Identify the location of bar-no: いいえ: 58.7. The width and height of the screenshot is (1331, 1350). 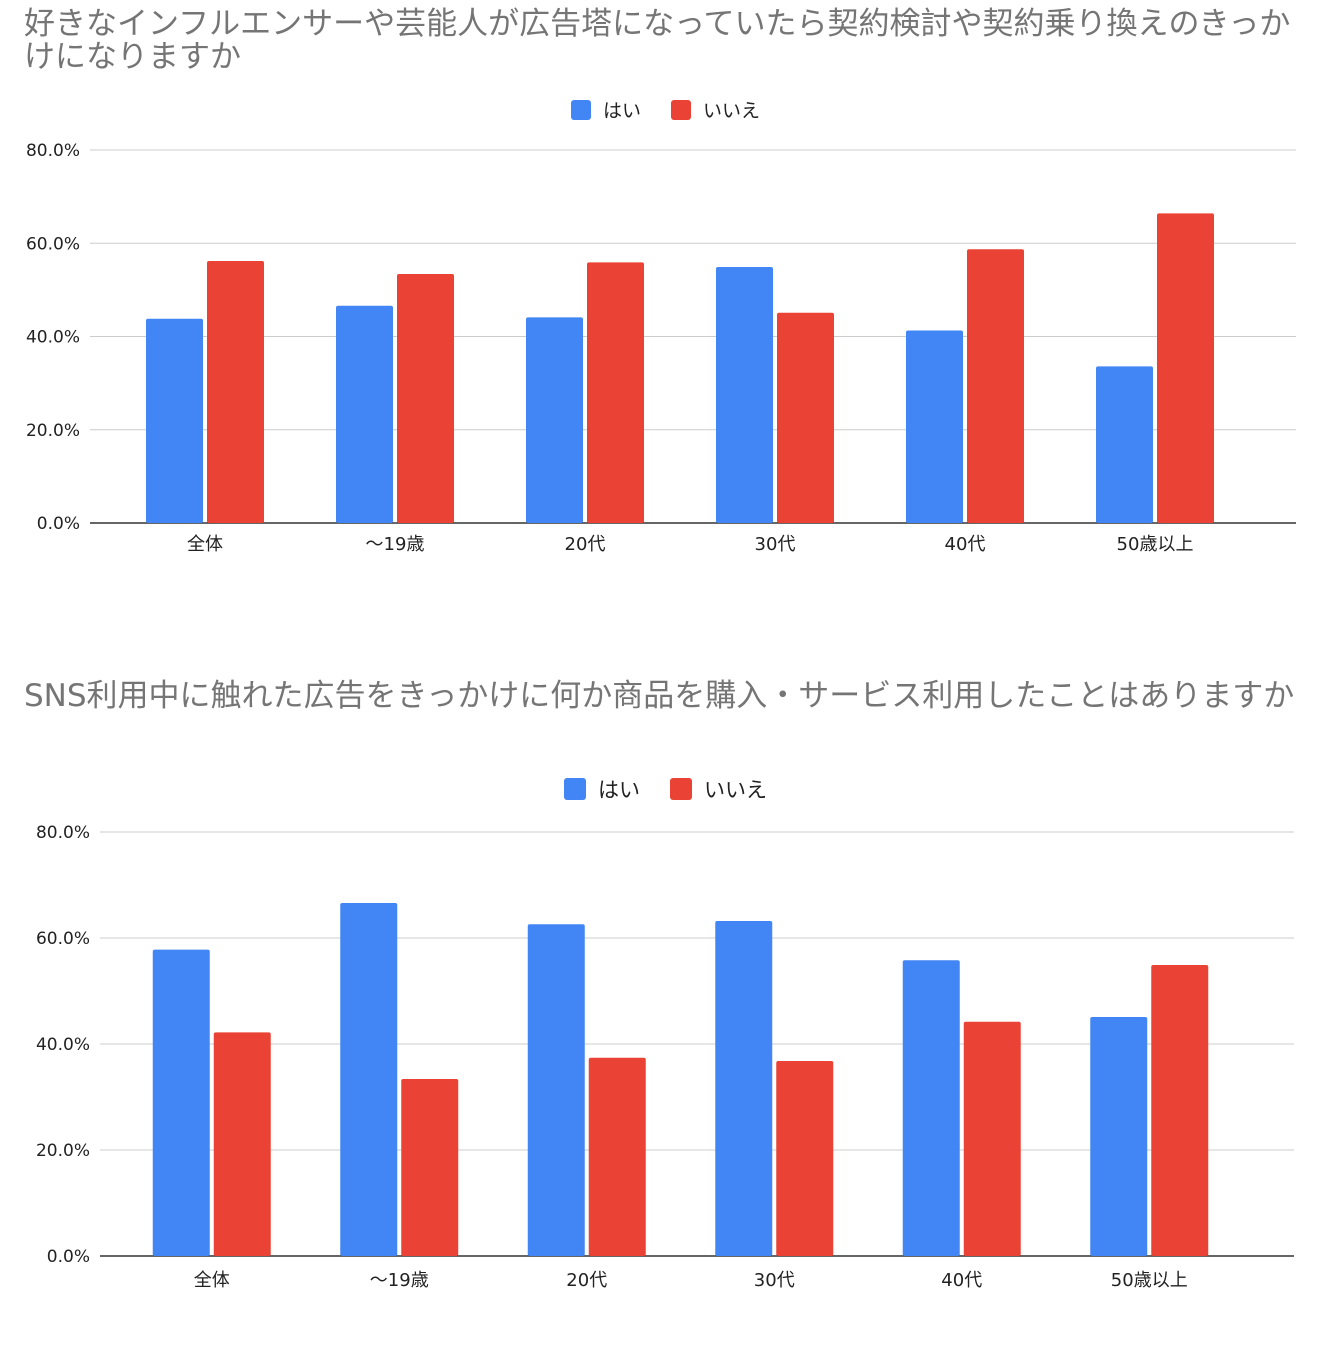
(995, 386).